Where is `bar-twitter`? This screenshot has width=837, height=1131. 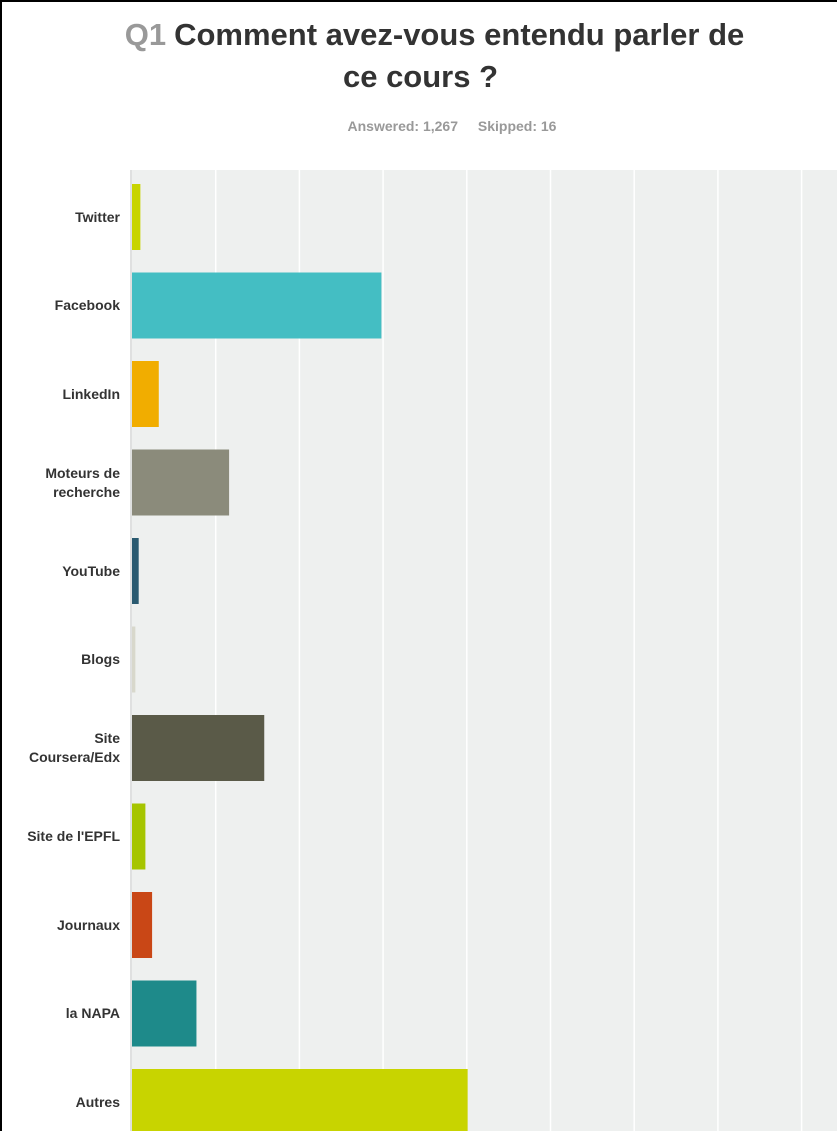
bar-twitter is located at coordinates (136, 217).